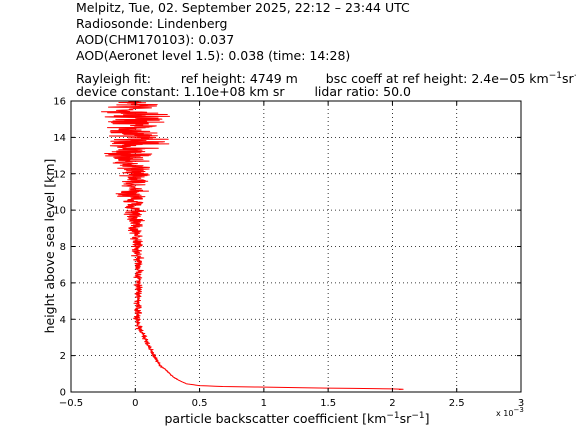  What do you see at coordinates (504, 413) in the screenshot?
I see `x-axis-multiplier-base: x 10` at bounding box center [504, 413].